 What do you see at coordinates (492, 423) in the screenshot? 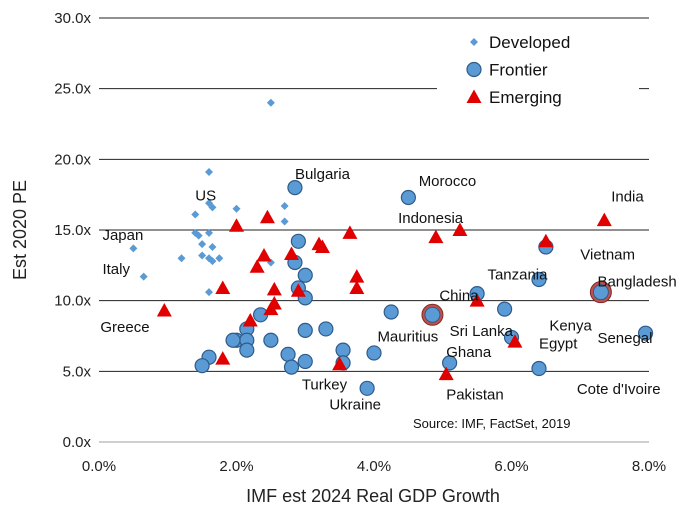
I see `source-note: Source: IMF, FactSet, 2019` at bounding box center [492, 423].